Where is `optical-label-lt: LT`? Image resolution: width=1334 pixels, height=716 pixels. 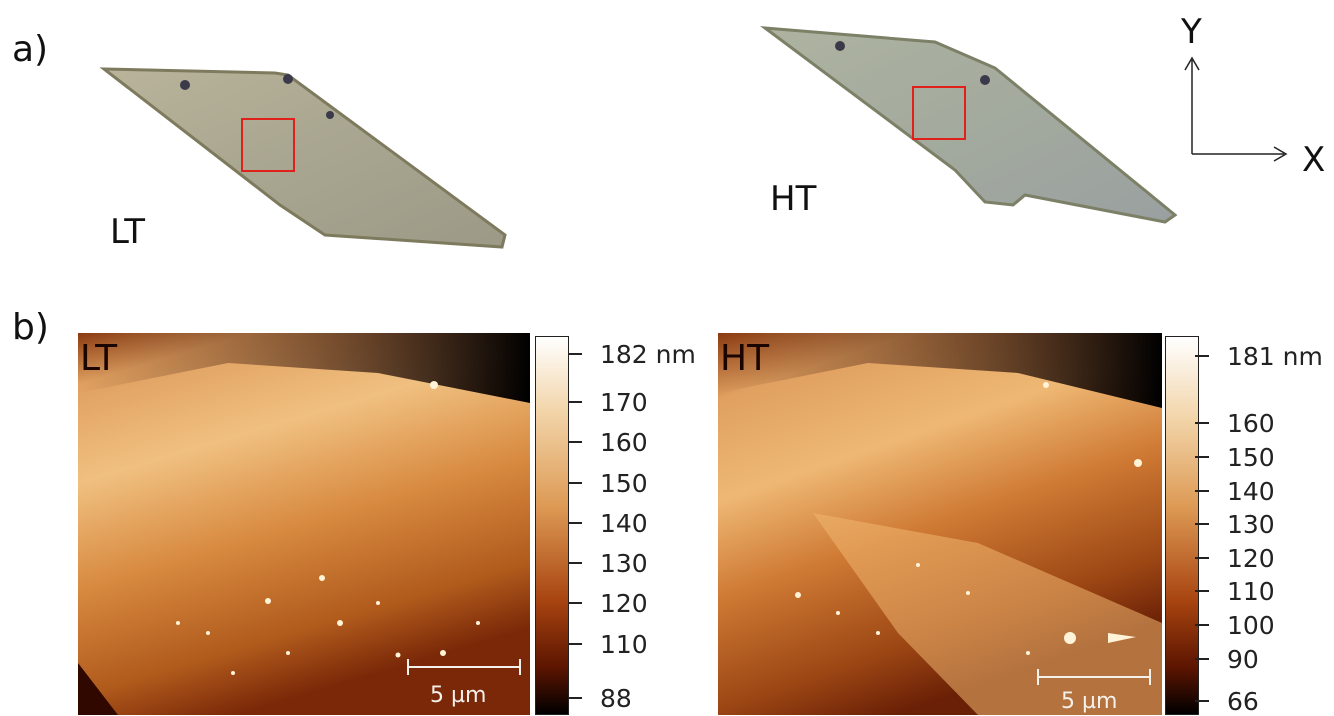 optical-label-lt: LT is located at coordinates (128, 232).